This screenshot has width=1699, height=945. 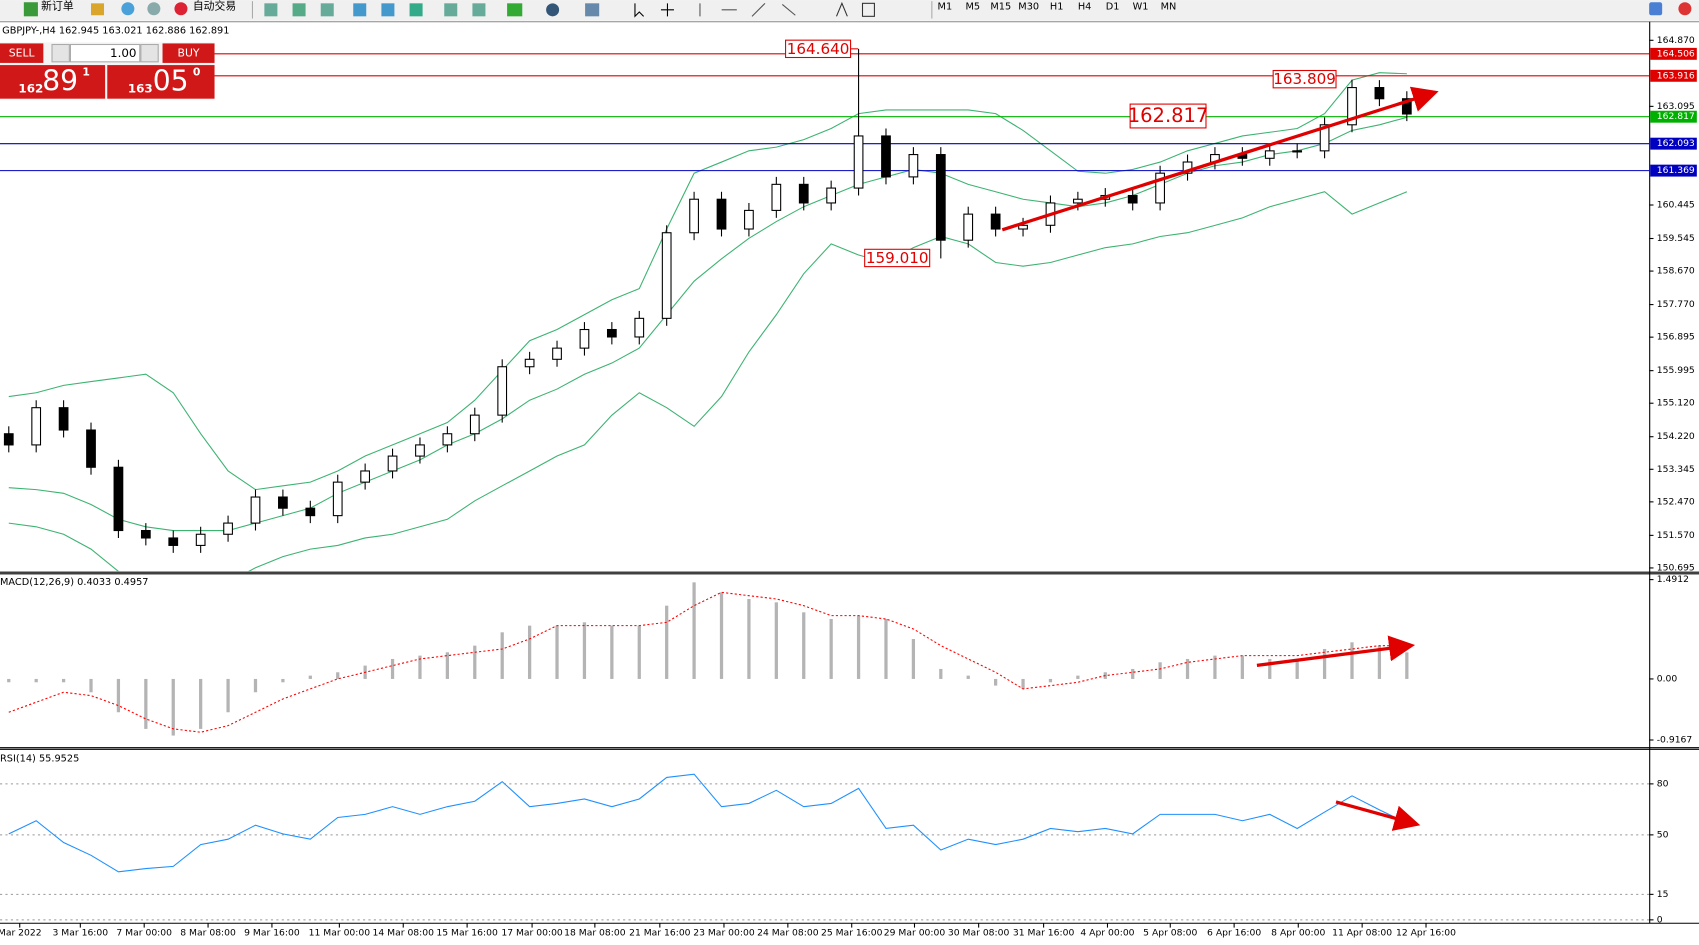 What do you see at coordinates (1057, 7) in the screenshot?
I see `timeframe-button: H1` at bounding box center [1057, 7].